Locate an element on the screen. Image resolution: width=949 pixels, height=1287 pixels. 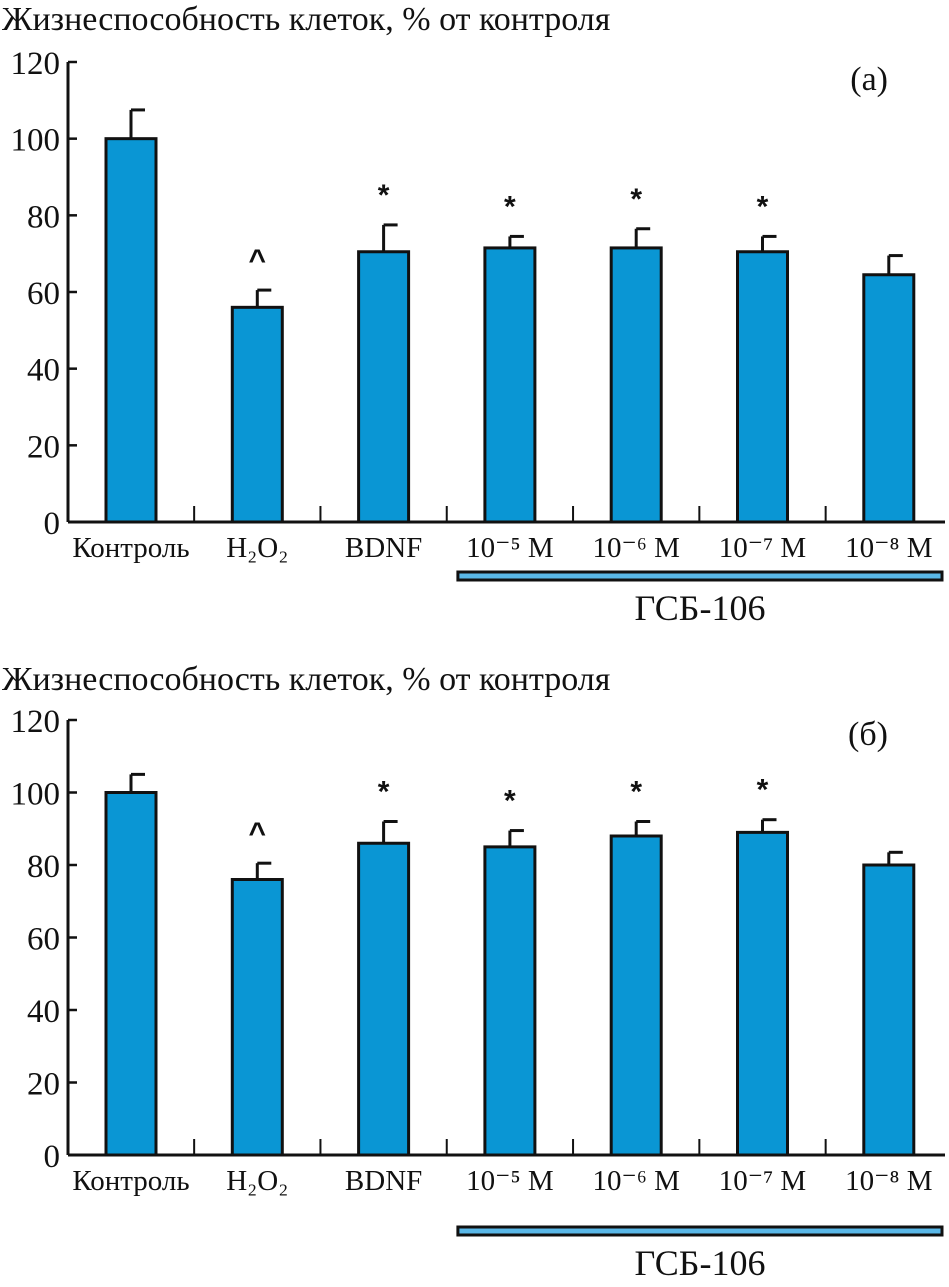
panel-label: (а) is located at coordinates (869, 79).